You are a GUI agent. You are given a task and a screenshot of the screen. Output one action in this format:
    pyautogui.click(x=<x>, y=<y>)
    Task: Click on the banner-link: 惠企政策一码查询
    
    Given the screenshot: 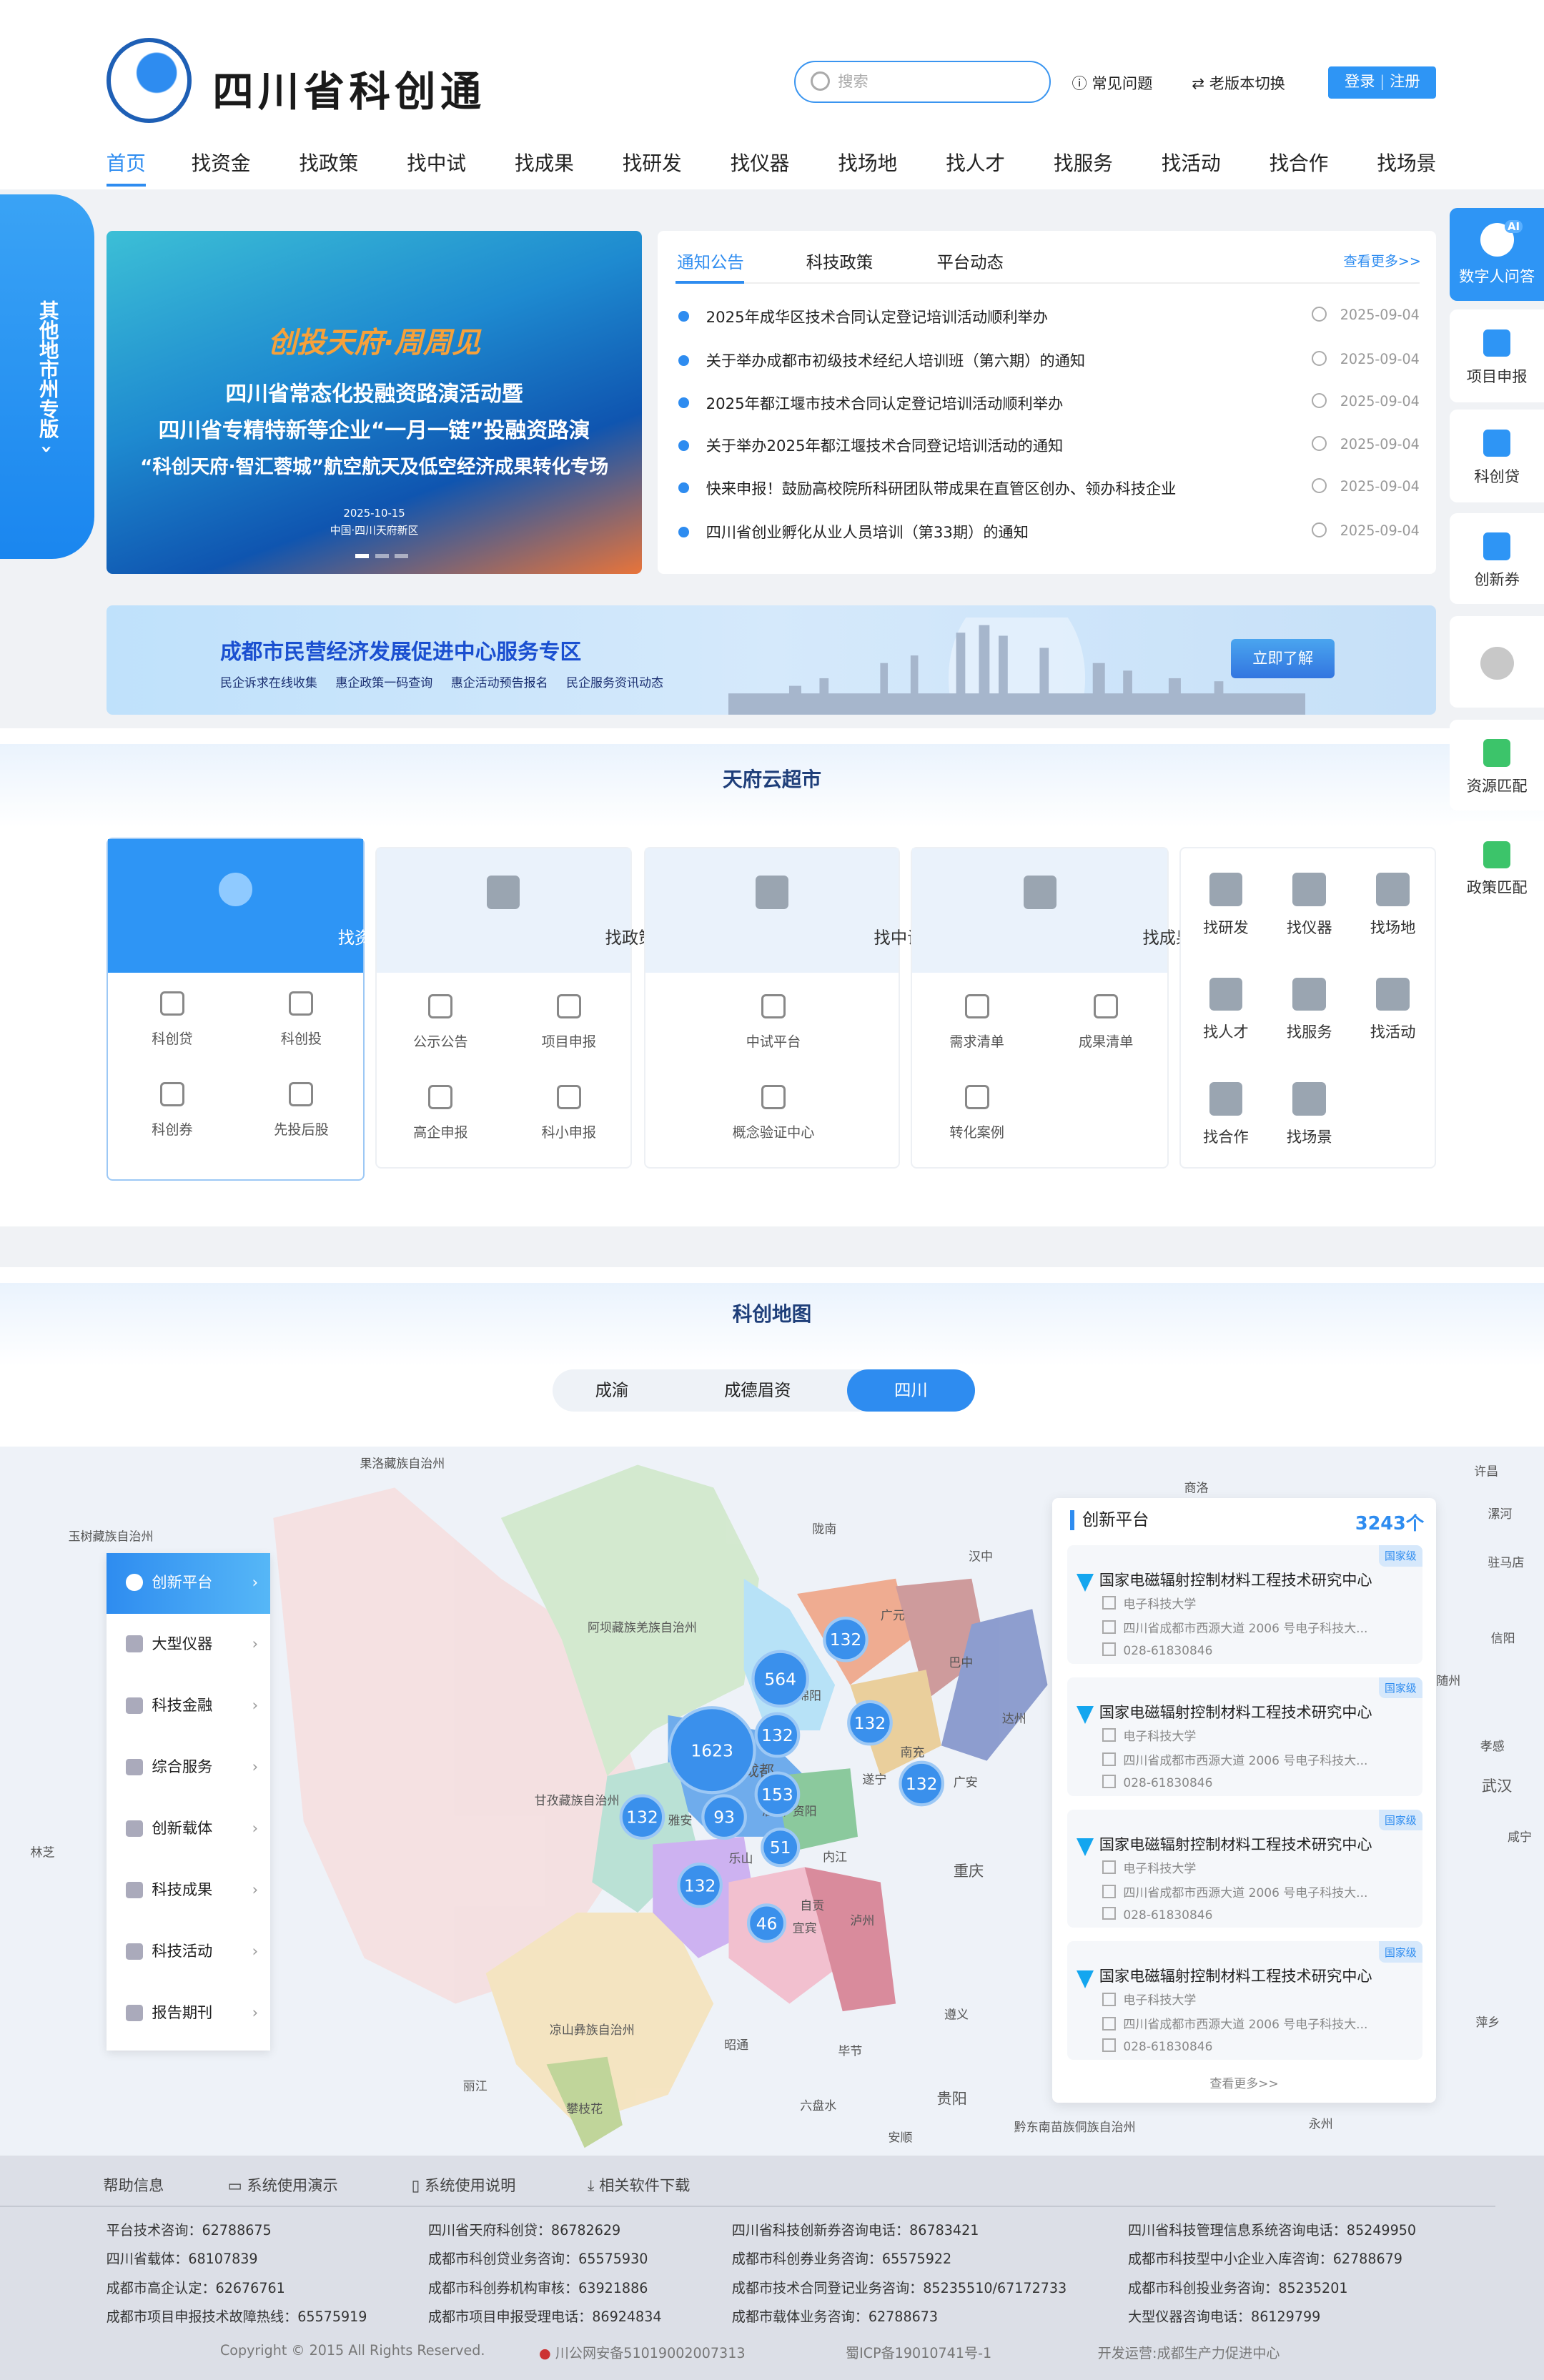 What is the action you would take?
    pyautogui.click(x=384, y=682)
    